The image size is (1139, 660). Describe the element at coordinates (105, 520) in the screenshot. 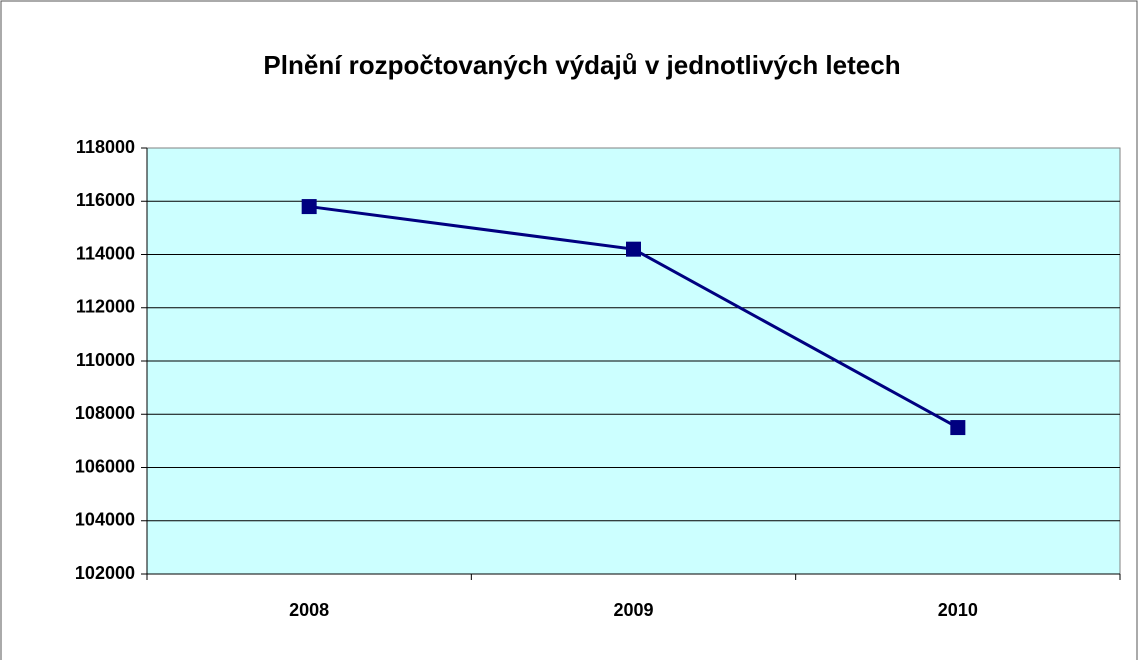

I see `y-tick-label: 104000` at that location.